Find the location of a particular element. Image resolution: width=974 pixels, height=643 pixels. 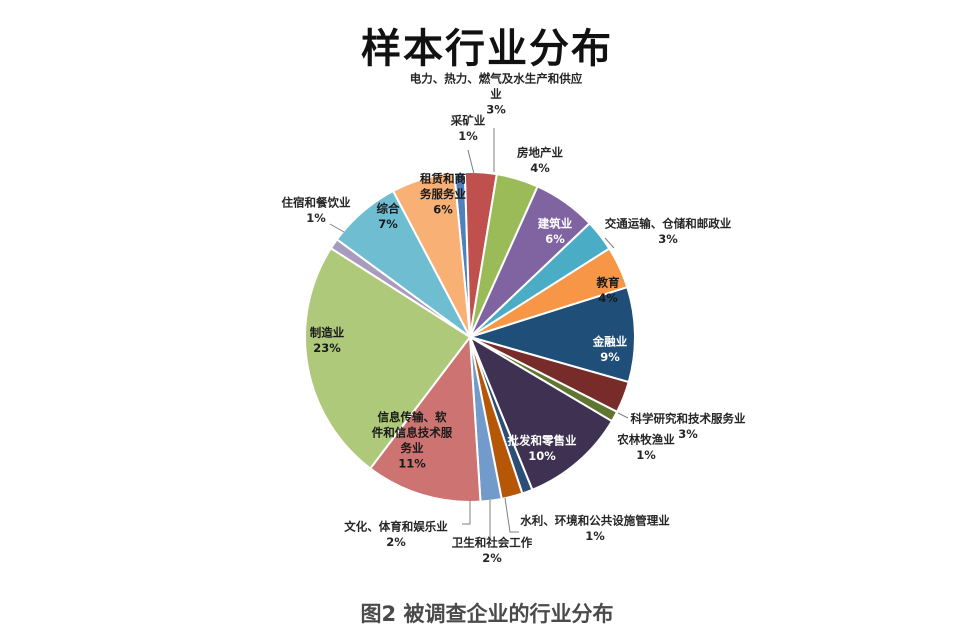

slice-10-label: 批发和零售业 10% is located at coordinates (542, 448).